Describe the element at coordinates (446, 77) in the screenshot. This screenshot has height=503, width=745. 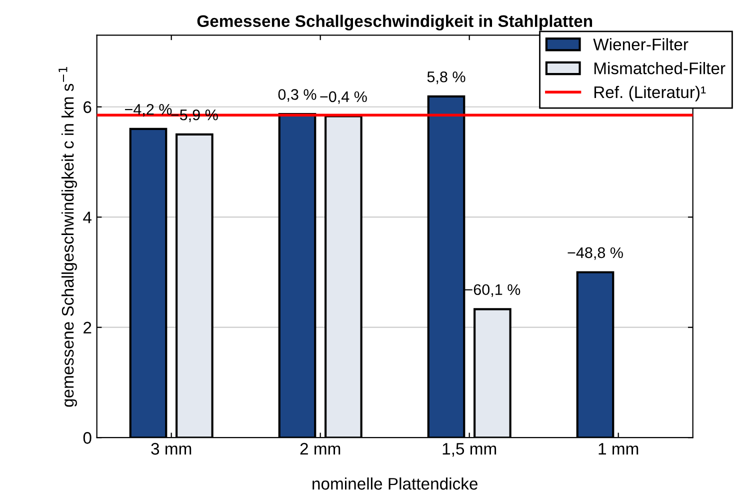
I see `annotation: 5,8 %` at that location.